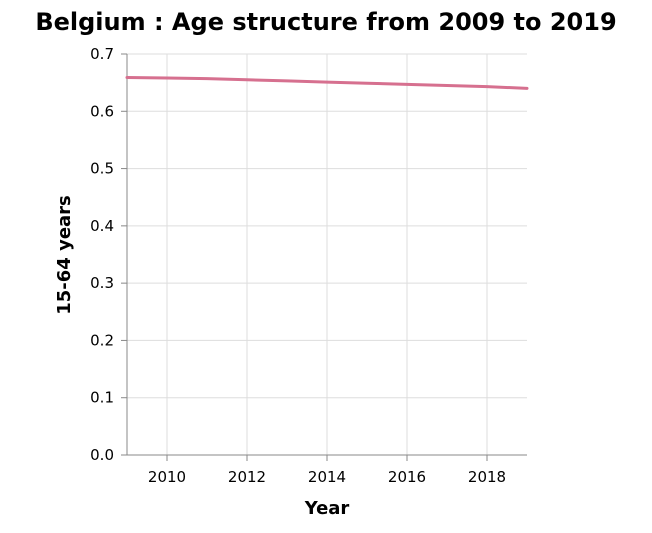 This screenshot has height=533, width=652. I want to click on x-tick-label: 2018, so click(487, 477).